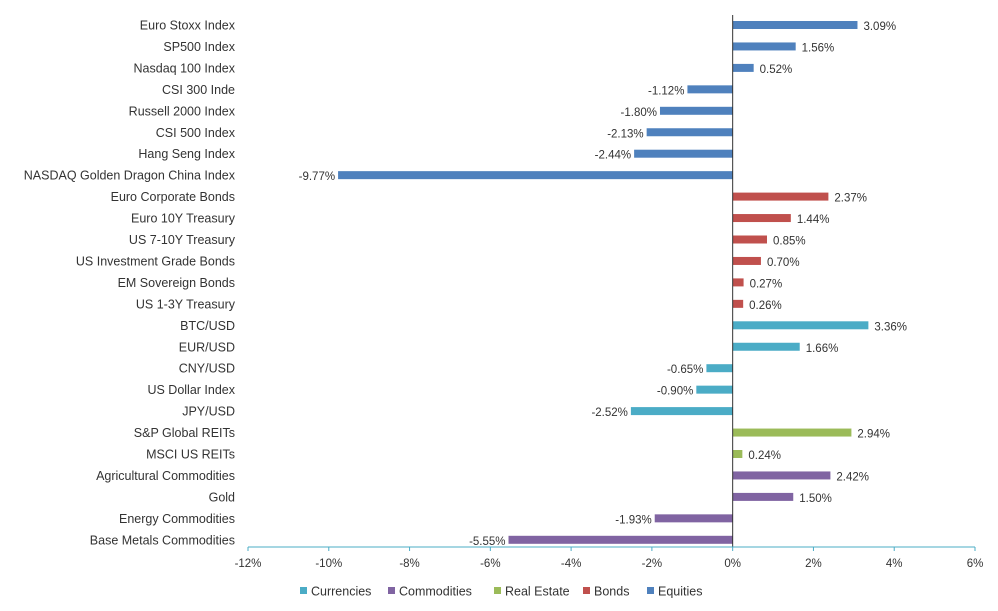 This screenshot has height=611, width=998. What do you see at coordinates (188, 26) in the screenshot?
I see `category-label: Euro Stoxx Index` at bounding box center [188, 26].